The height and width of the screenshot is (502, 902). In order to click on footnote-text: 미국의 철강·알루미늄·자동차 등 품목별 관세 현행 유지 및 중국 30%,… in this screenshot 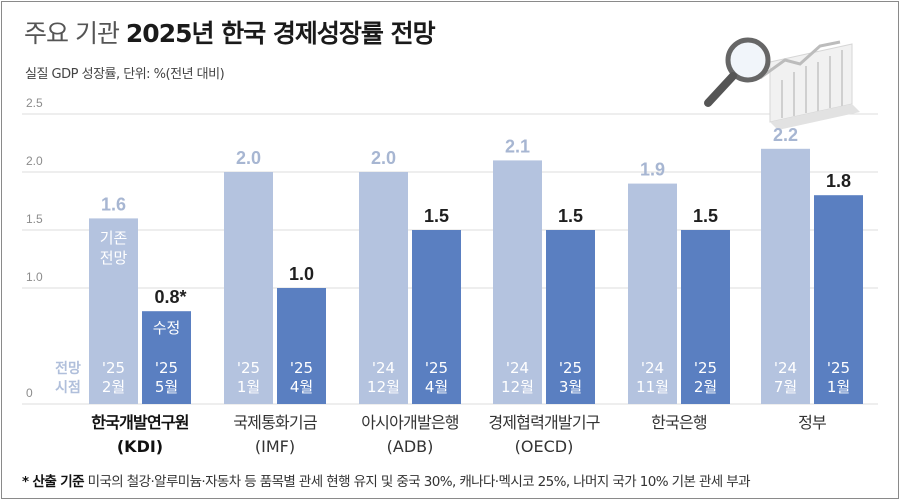, I will do `click(419, 482)`.